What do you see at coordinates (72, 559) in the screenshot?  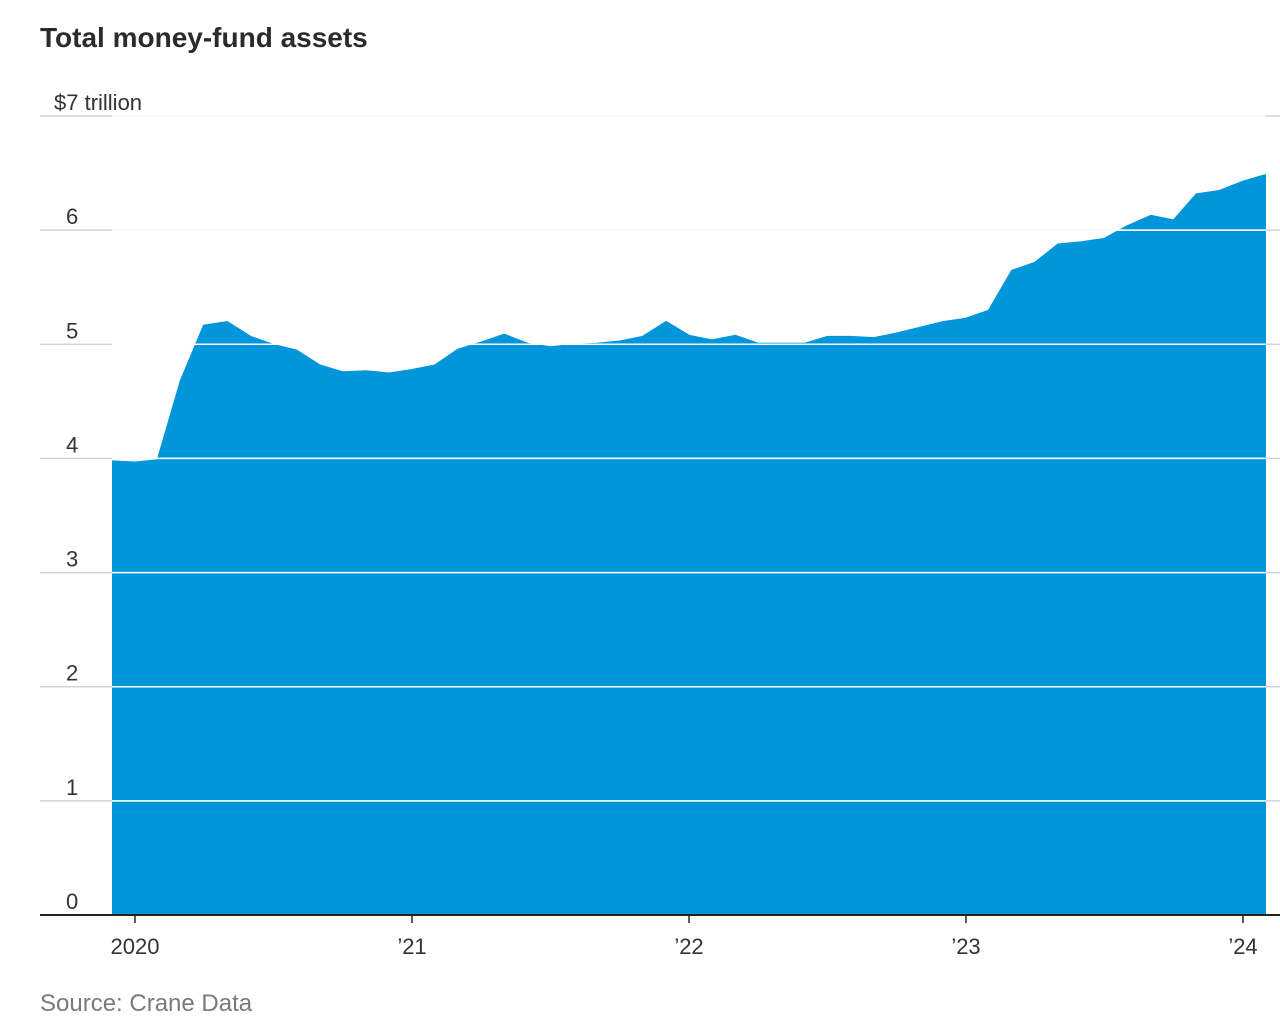 I see `y-tick-label: 3` at bounding box center [72, 559].